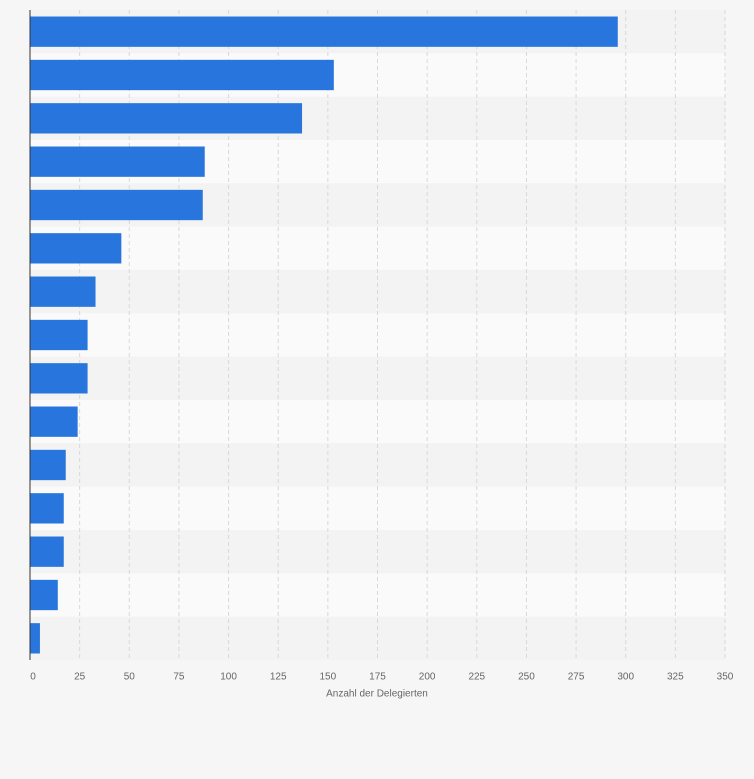 Image resolution: width=754 pixels, height=779 pixels. I want to click on x-tick-label: 225, so click(476, 677).